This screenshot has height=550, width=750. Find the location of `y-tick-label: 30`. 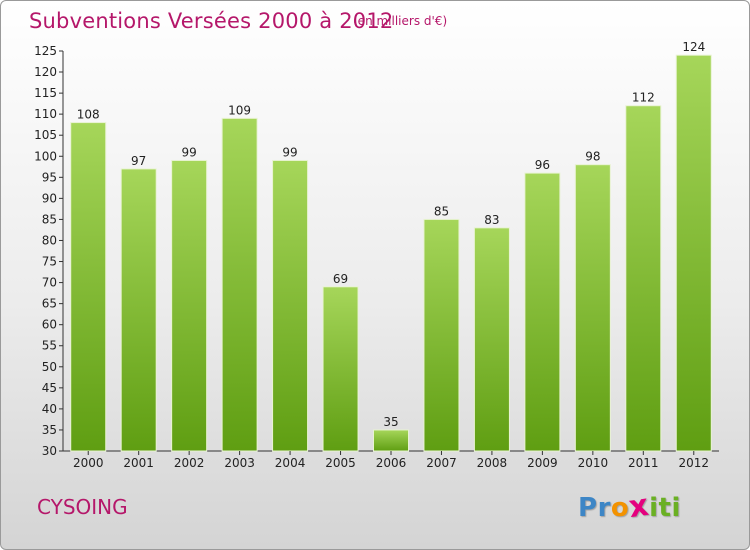

y-tick-label: 30 is located at coordinates (49, 451).